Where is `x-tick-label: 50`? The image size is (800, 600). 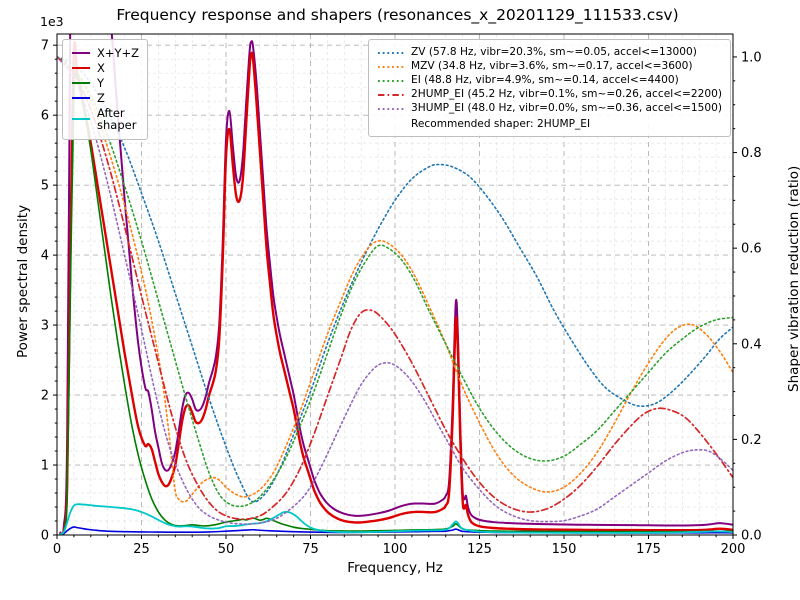 x-tick-label: 50 is located at coordinates (226, 549).